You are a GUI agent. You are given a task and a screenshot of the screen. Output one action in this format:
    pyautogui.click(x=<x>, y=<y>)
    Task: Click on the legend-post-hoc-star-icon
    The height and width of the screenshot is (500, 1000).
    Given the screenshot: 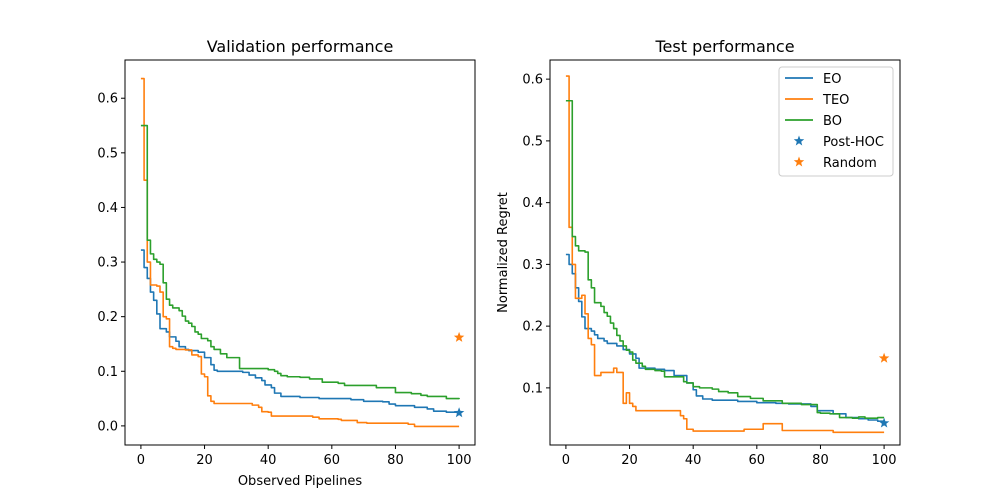 What is the action you would take?
    pyautogui.click(x=799, y=140)
    